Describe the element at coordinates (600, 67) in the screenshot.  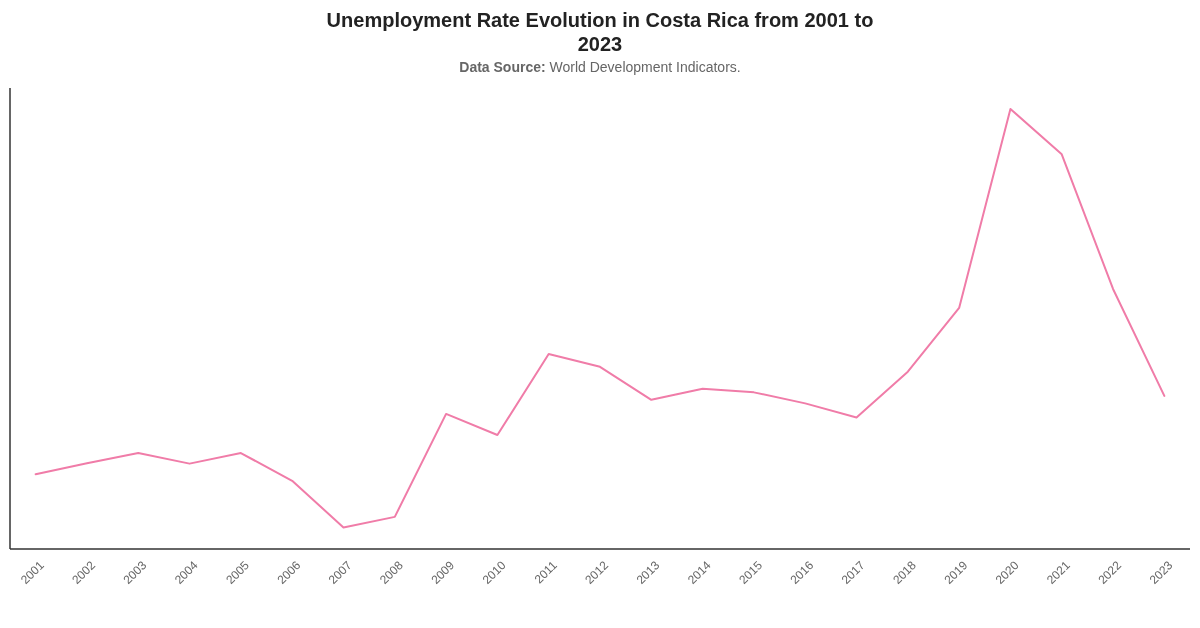
I see `chart-subtitle: Data Source: World Development Indicators.` at that location.